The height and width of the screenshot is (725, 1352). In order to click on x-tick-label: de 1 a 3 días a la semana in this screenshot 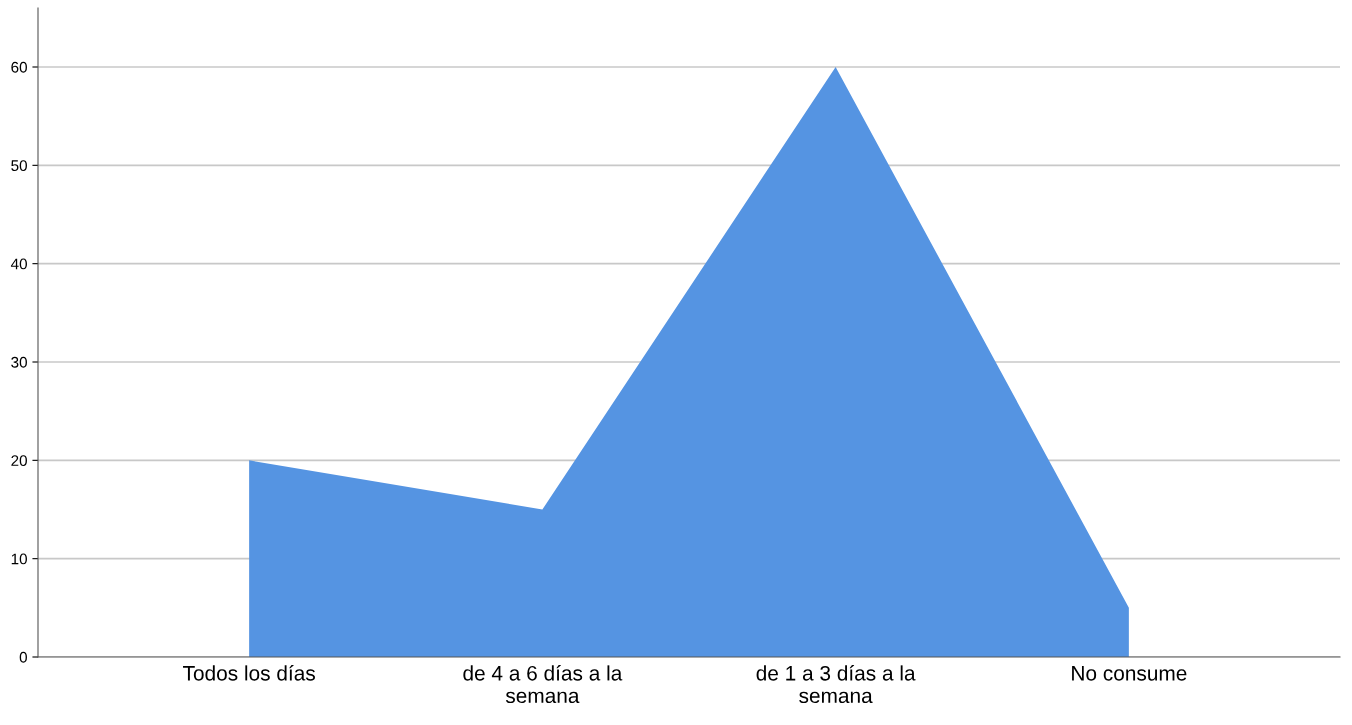, I will do `click(836, 684)`.